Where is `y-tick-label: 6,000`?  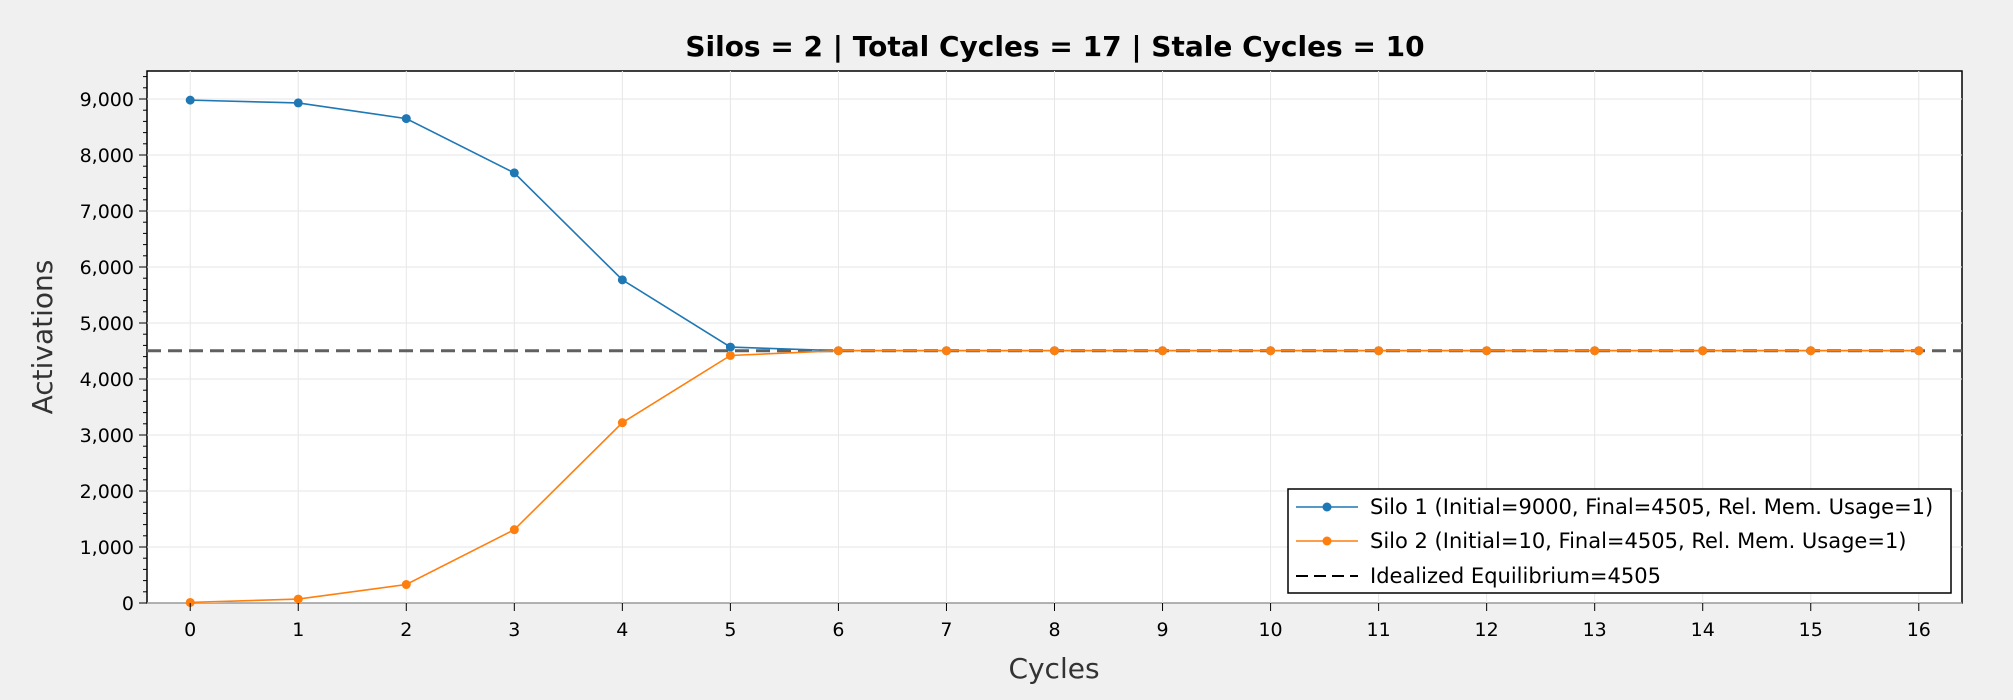 y-tick-label: 6,000 is located at coordinates (107, 268).